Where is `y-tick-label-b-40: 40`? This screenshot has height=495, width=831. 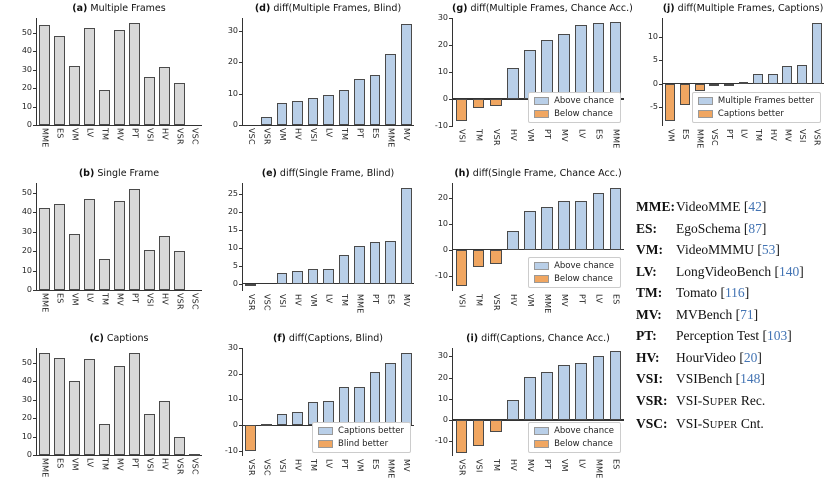 y-tick-label-b-40: 40 is located at coordinates (26, 212).